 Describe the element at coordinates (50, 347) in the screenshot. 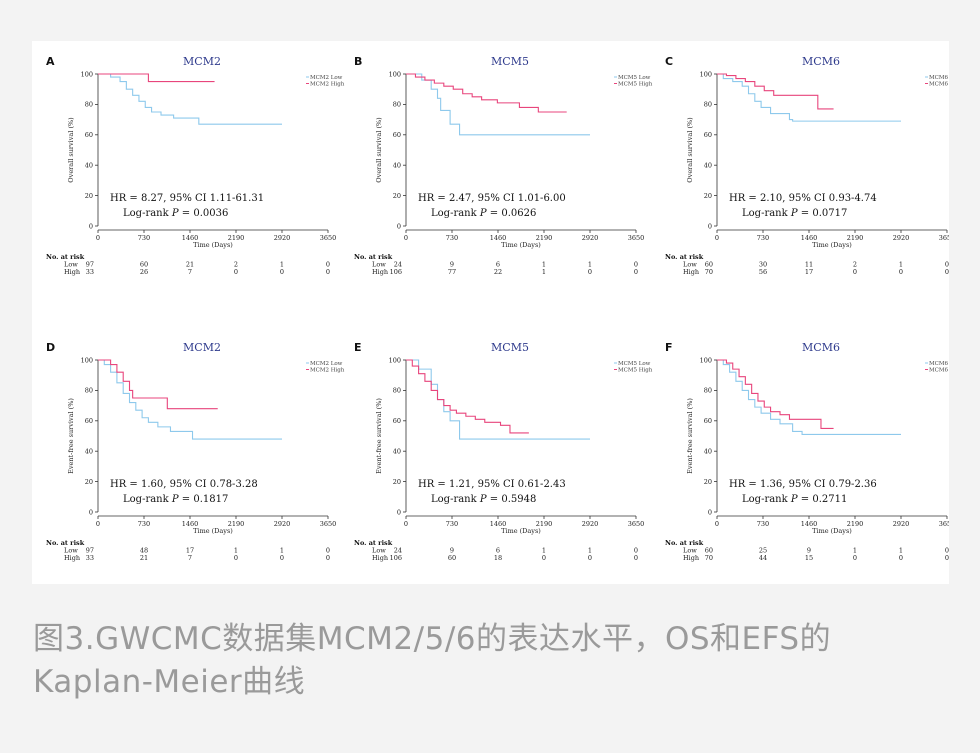

I see `panel-letter: D` at that location.